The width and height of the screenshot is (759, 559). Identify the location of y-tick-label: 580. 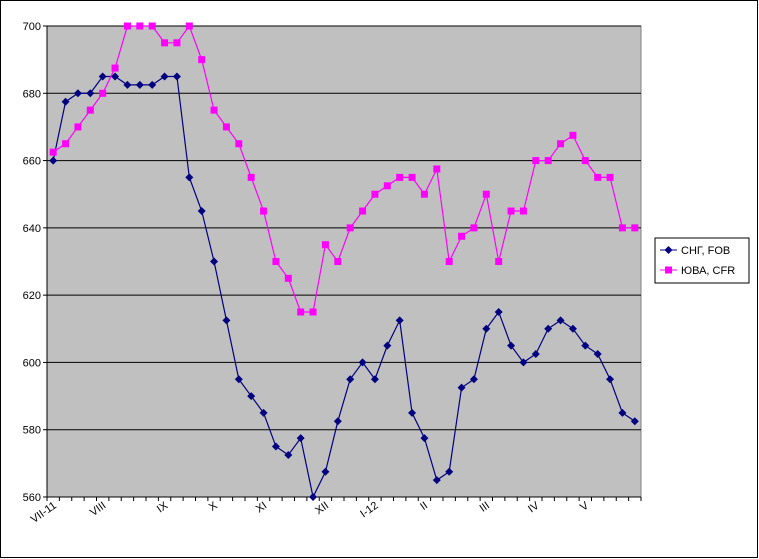
(32, 431).